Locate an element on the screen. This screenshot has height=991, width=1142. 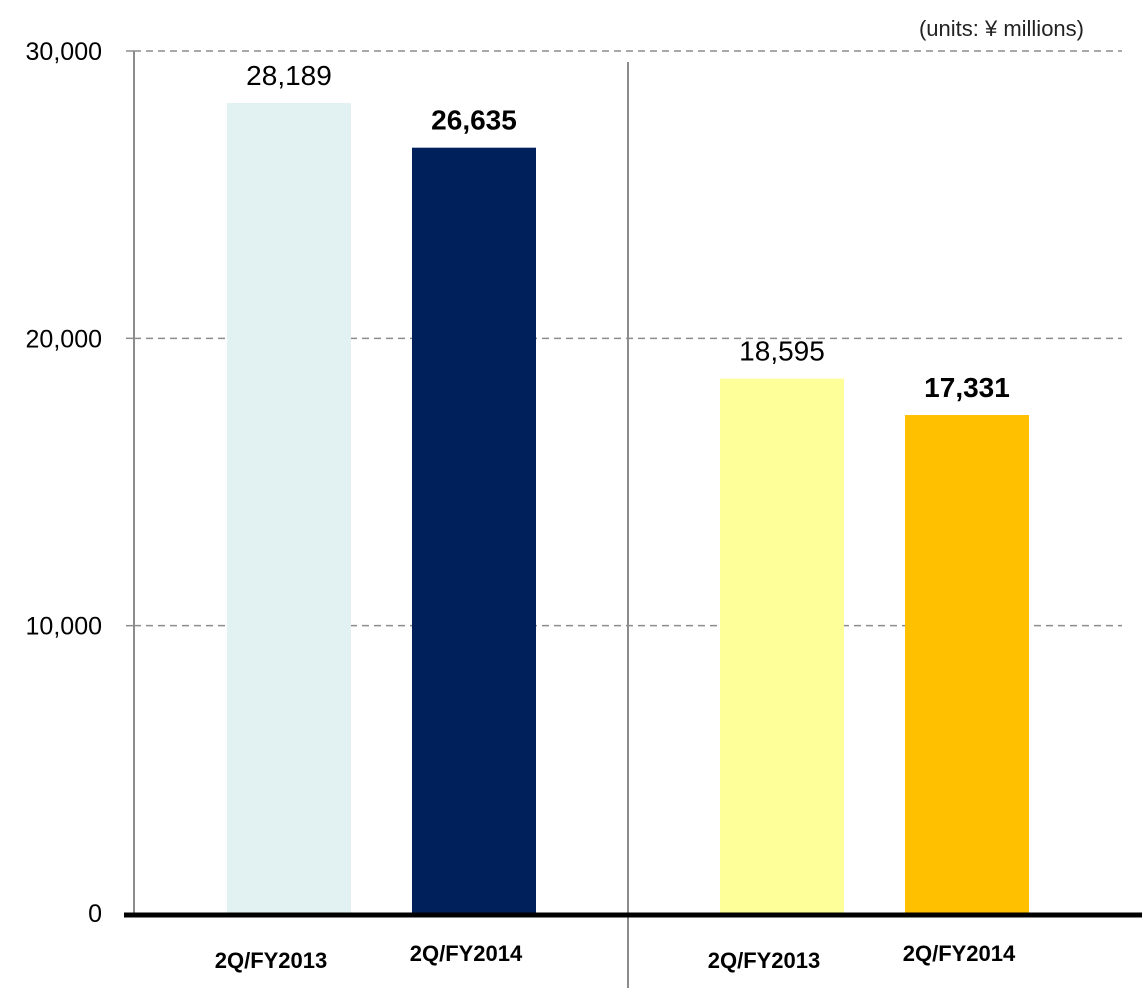
units-label: (units: ¥ millions) is located at coordinates (1001, 28).